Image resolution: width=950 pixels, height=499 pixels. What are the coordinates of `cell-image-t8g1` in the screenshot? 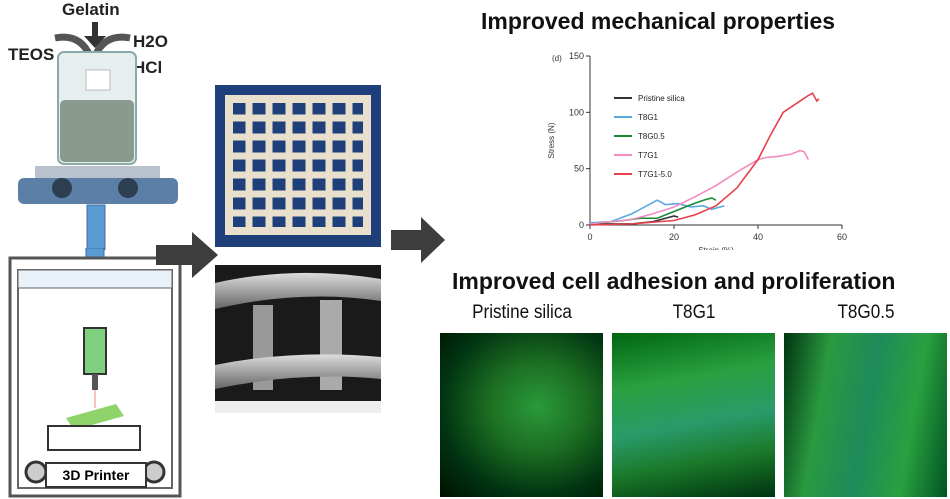 It's located at (693, 415).